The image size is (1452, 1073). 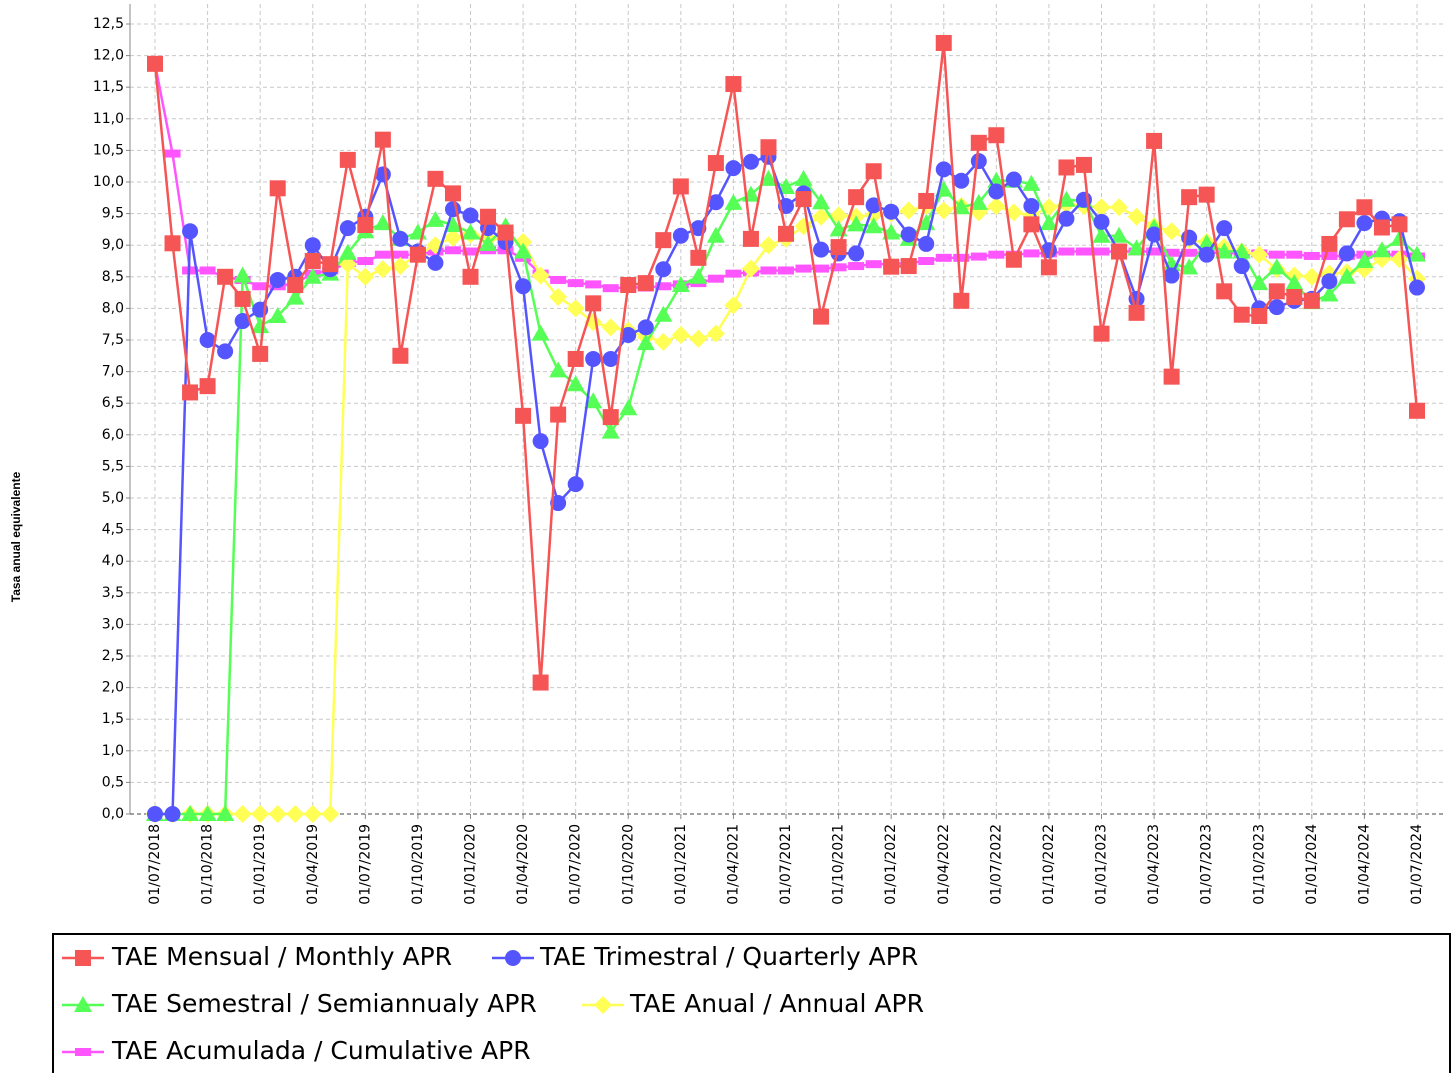 What do you see at coordinates (208, 864) in the screenshot?
I see `x-tick-label: 01/10/2018` at bounding box center [208, 864].